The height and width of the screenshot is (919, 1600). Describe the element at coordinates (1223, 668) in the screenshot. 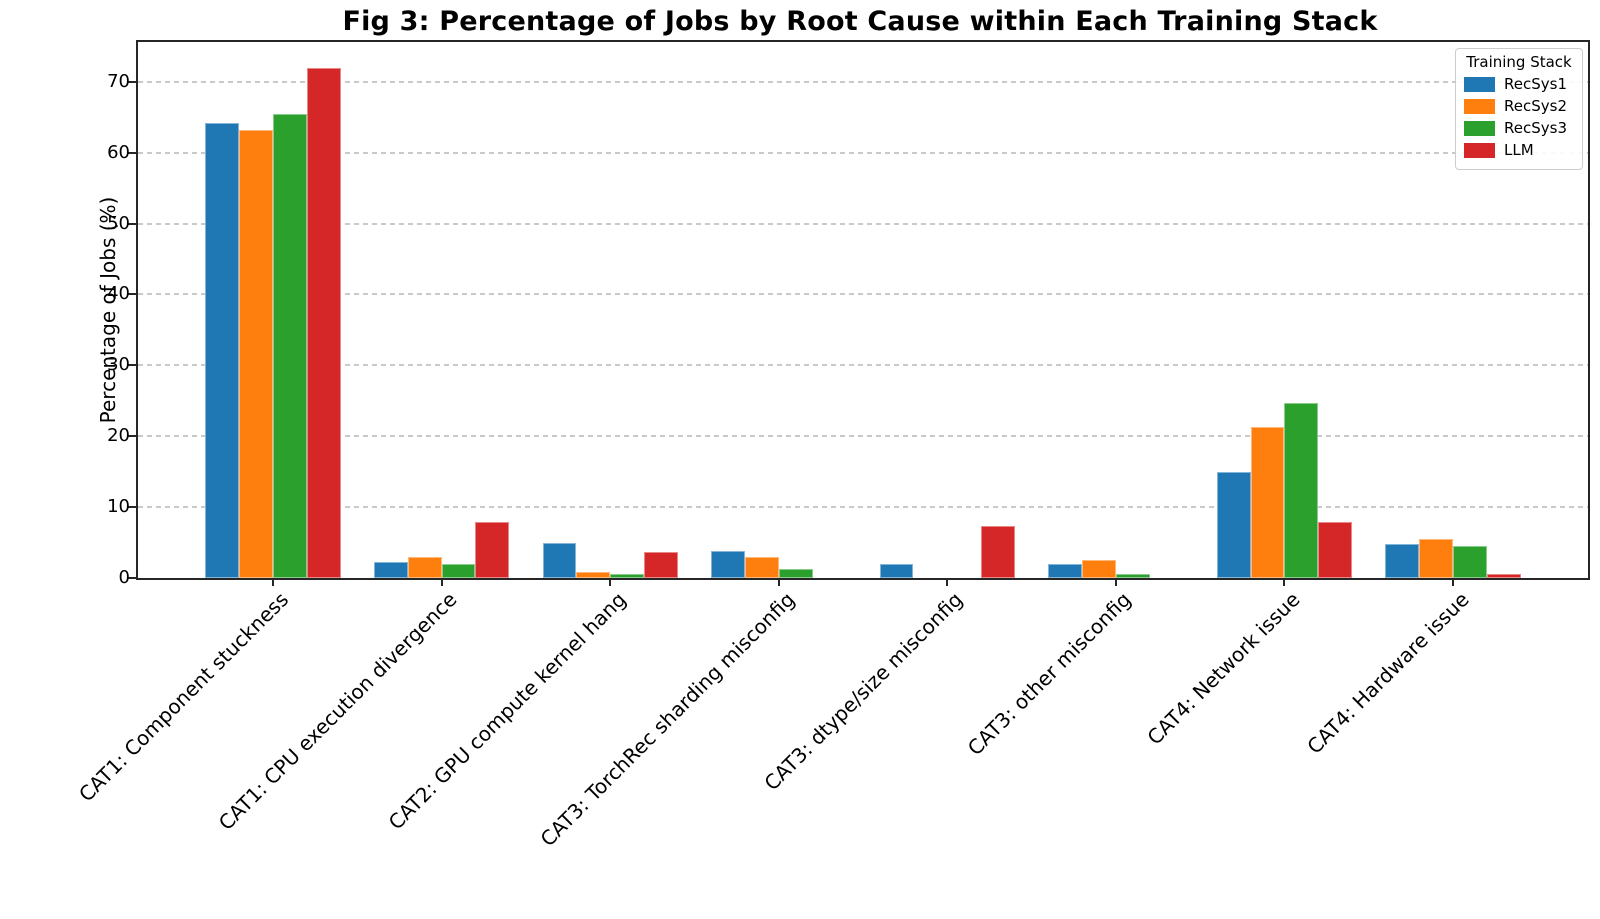

I see `x-tick-label: CAT4: Network issue` at that location.